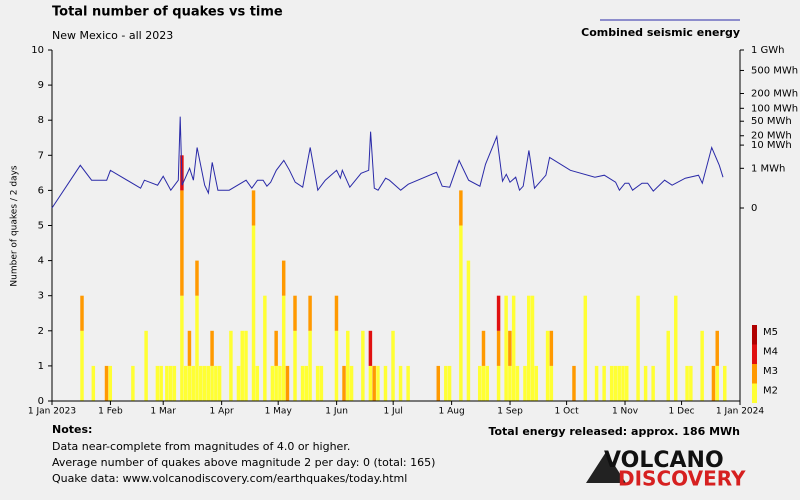 The image size is (800, 500). Describe the element at coordinates (740, 412) in the screenshot. I see `x-tick-label: 1 Jan 2024` at that location.